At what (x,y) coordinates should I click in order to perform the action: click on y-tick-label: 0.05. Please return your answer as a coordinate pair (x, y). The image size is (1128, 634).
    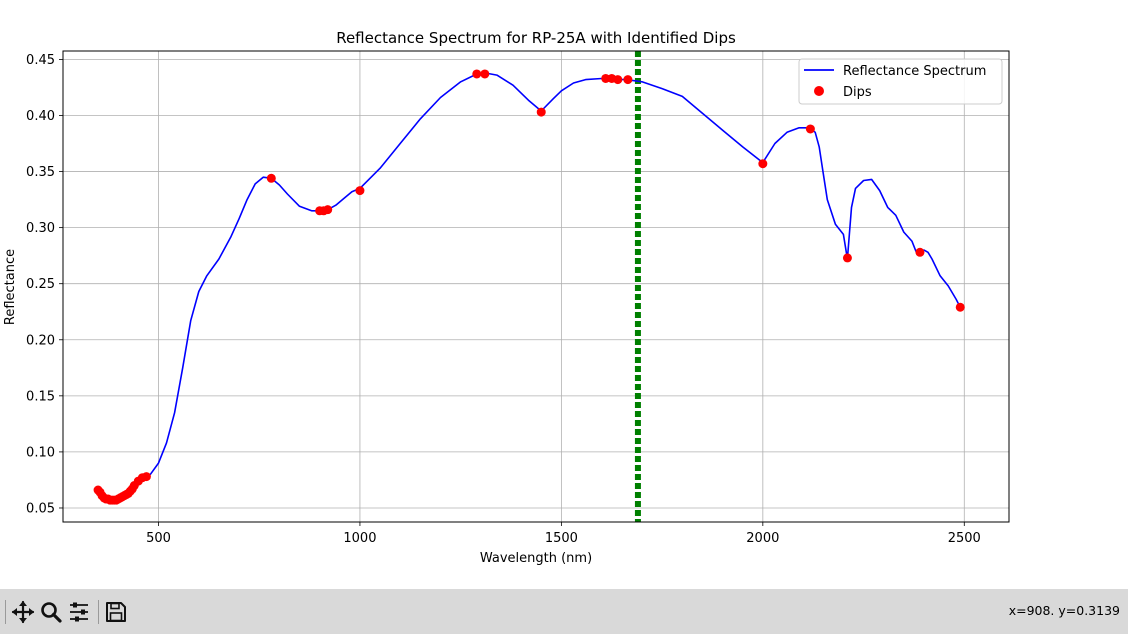
    Looking at the image, I should click on (40, 508).